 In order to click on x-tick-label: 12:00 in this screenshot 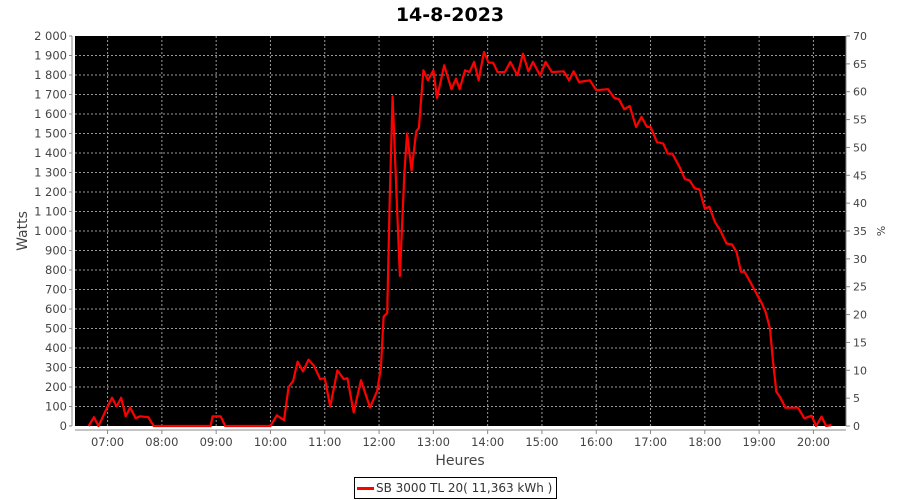, I will do `click(378, 442)`.